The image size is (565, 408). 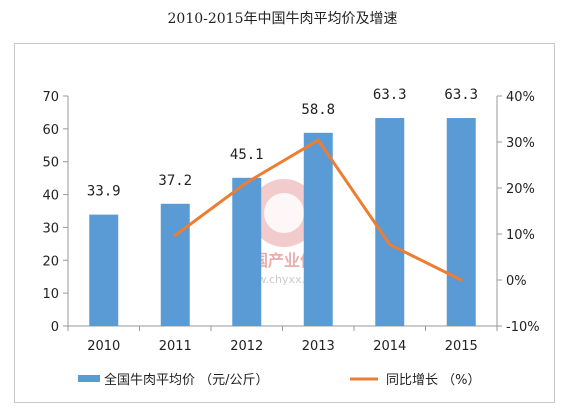 What do you see at coordinates (104, 192) in the screenshot?
I see `bar-data-label: 33.9` at bounding box center [104, 192].